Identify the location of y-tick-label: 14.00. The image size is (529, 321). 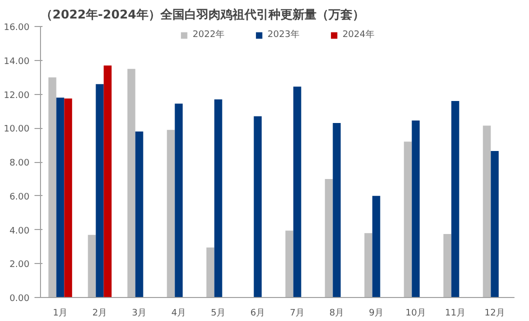
(17, 61).